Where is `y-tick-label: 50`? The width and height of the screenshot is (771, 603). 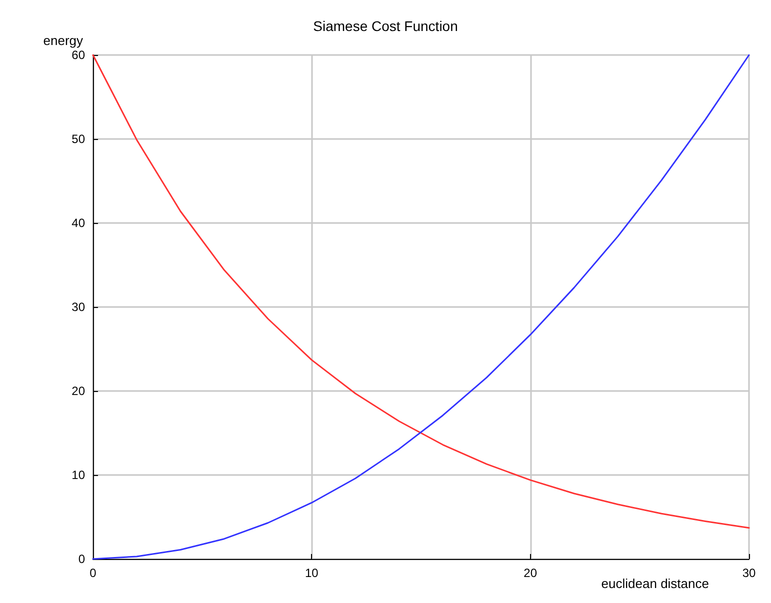 y-tick-label: 50 is located at coordinates (79, 139).